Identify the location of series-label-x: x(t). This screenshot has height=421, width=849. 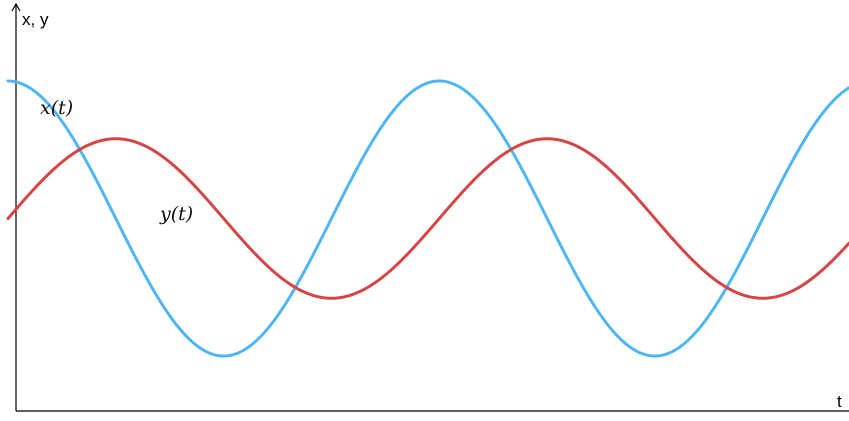
(56, 108).